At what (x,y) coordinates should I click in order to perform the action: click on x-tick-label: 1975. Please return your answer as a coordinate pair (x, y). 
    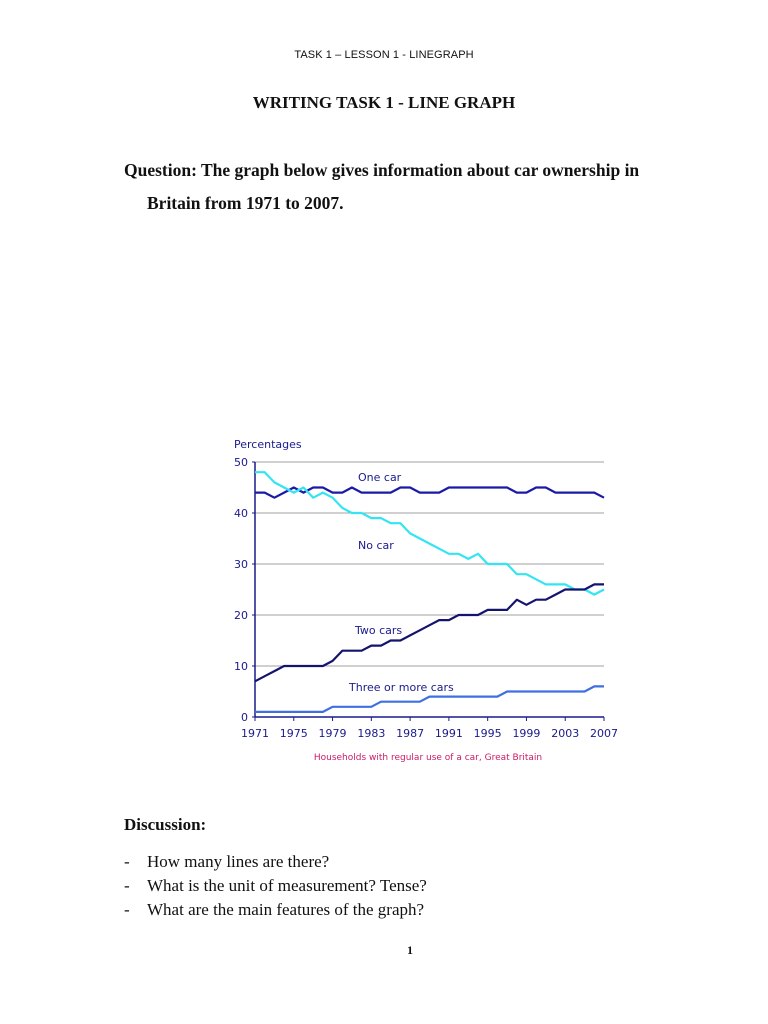
    Looking at the image, I should click on (294, 733).